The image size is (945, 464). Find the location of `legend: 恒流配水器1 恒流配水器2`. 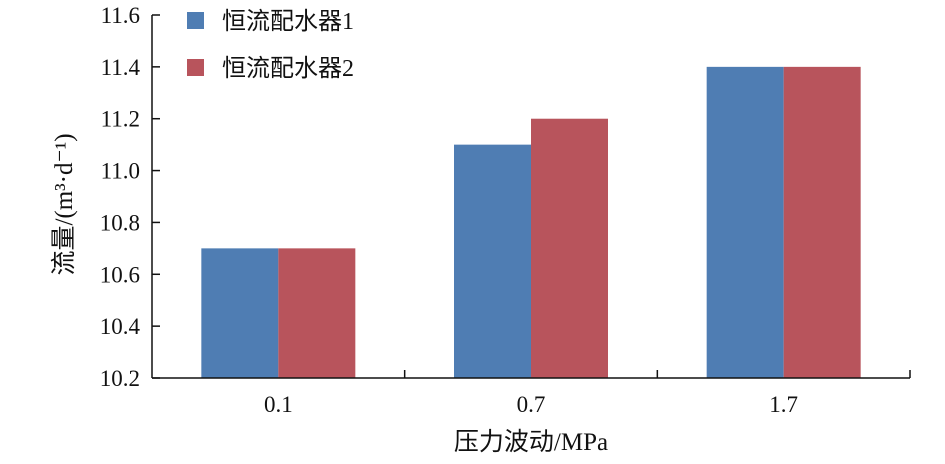

legend: 恒流配水器1 恒流配水器2 is located at coordinates (270, 45).